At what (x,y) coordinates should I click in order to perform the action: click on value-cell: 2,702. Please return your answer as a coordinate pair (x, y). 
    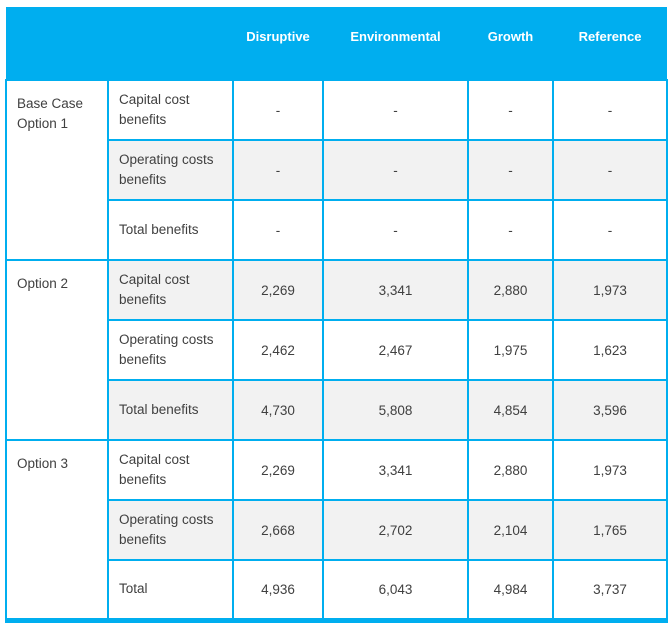
    Looking at the image, I should click on (395, 530).